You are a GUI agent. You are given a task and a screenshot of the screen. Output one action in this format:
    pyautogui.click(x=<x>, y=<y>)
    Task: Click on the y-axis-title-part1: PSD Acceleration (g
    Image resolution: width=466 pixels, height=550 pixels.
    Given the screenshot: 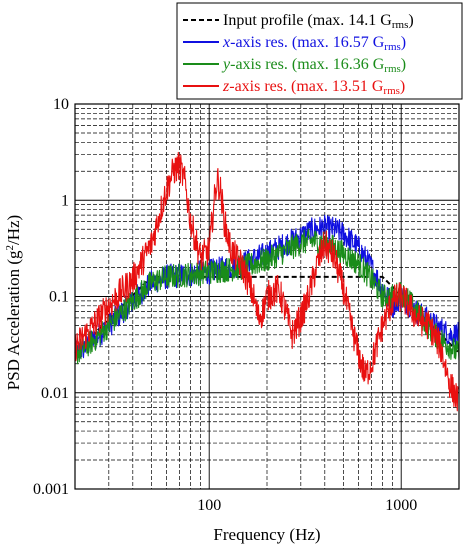 What is the action you would take?
    pyautogui.click(x=13, y=320)
    